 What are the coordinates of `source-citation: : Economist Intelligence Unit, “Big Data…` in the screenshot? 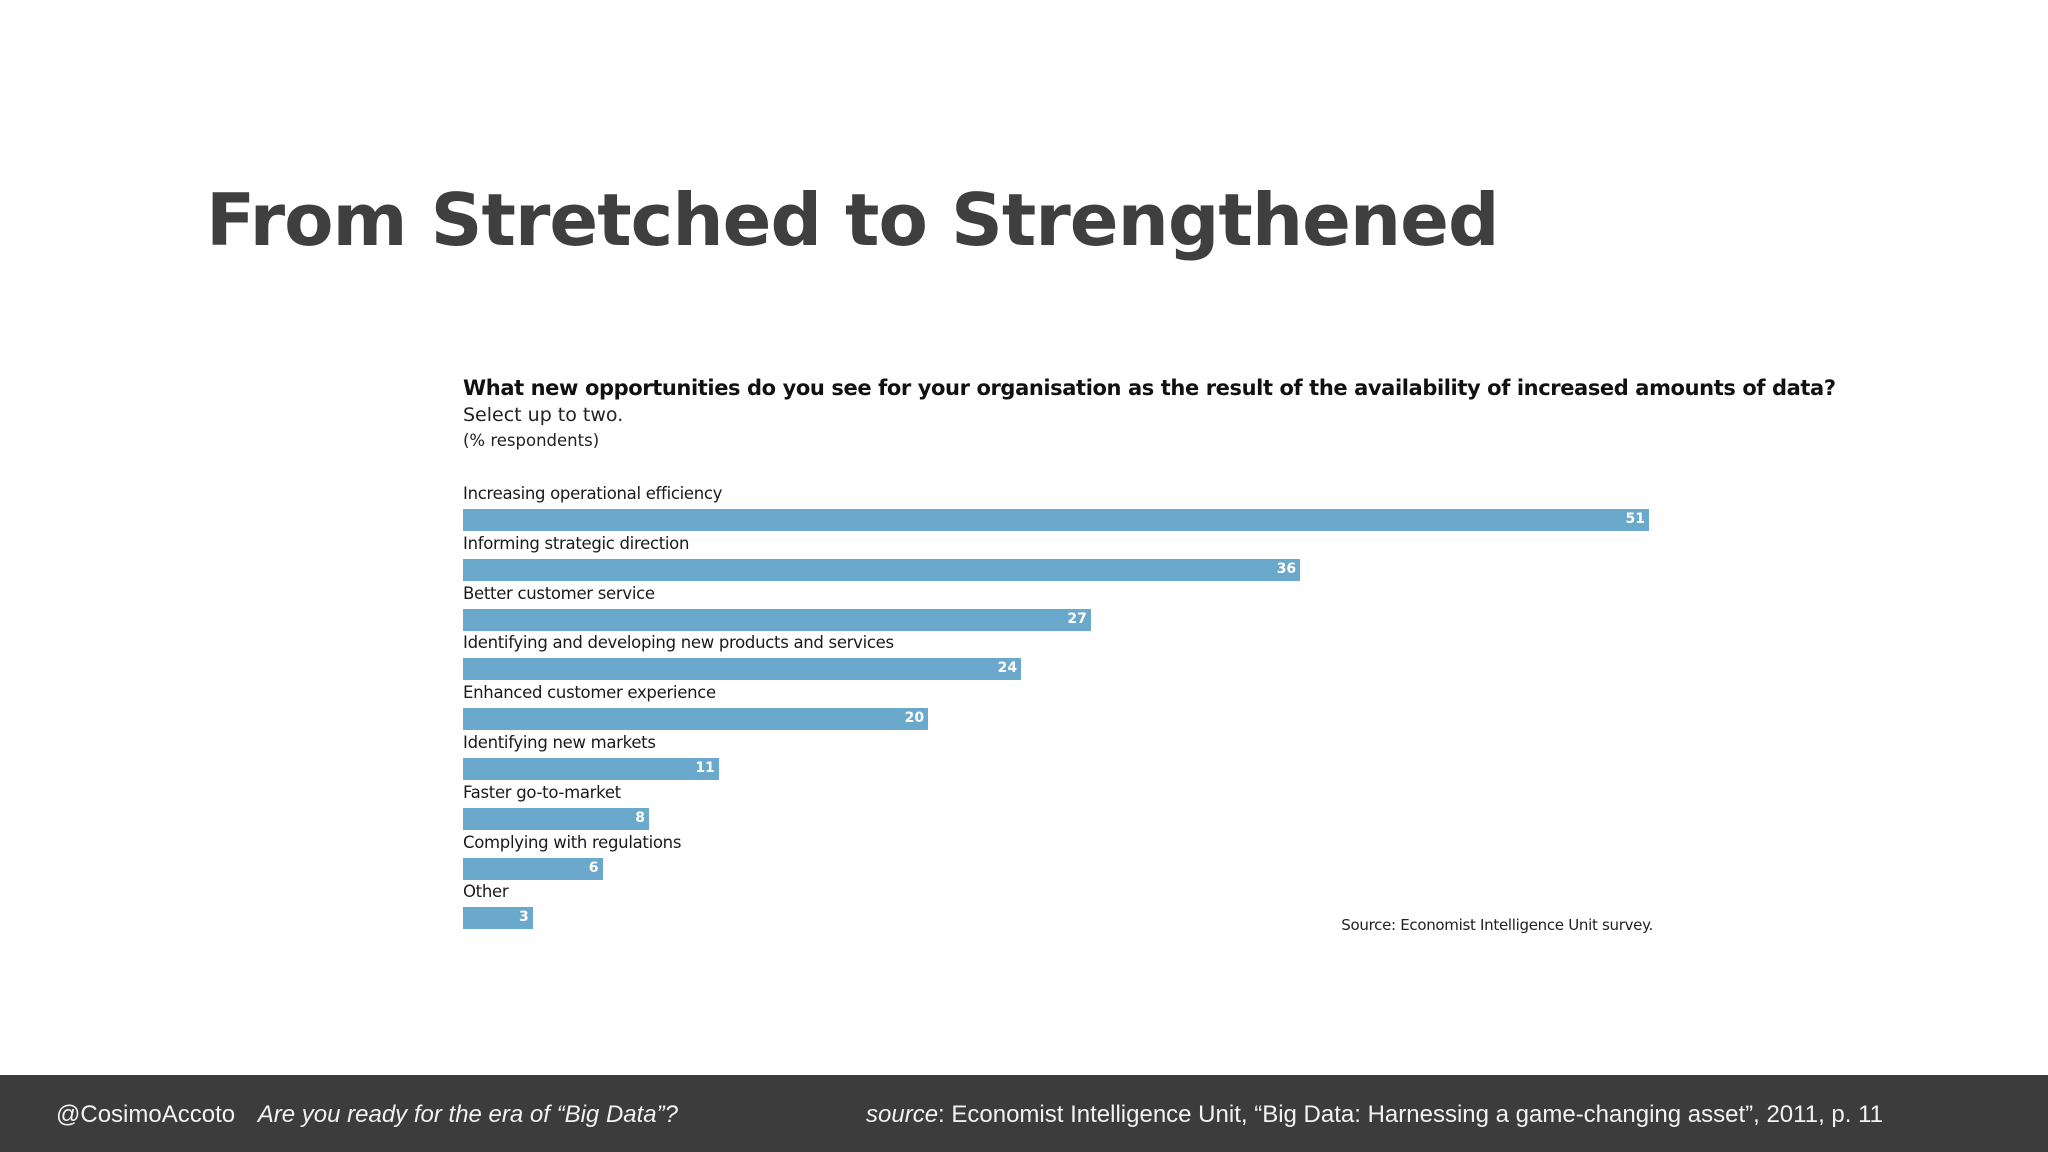 It's located at (1410, 1114).